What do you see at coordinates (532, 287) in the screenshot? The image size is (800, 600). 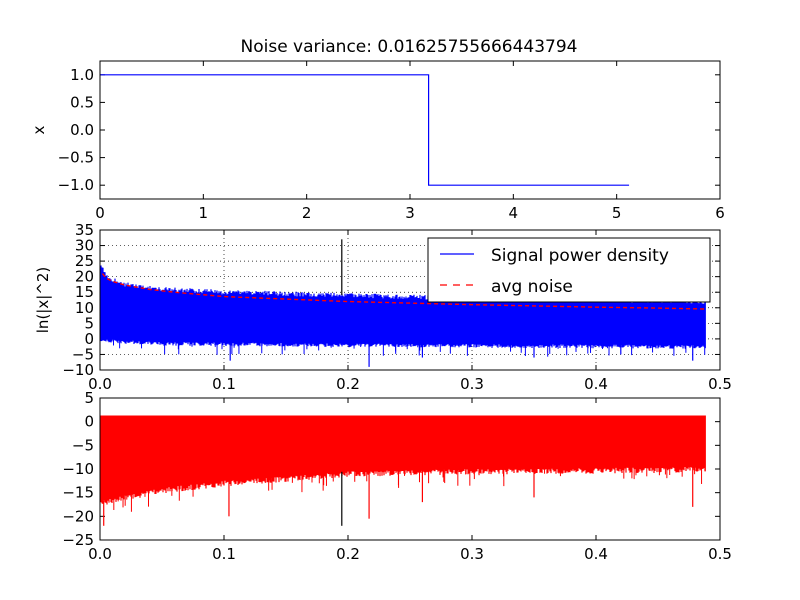 I see `legend-label-avg-noise: avg noise` at bounding box center [532, 287].